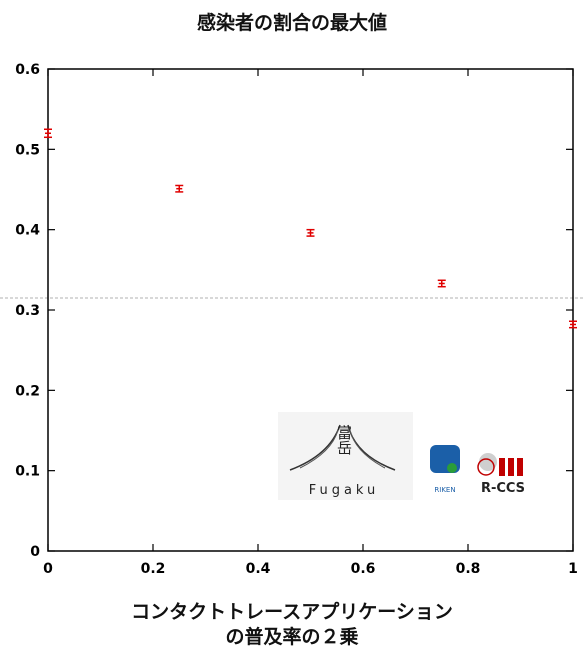 Image resolution: width=584 pixels, height=653 pixels. Describe the element at coordinates (344, 490) in the screenshot. I see `fugaku-text: Fugaku` at that location.